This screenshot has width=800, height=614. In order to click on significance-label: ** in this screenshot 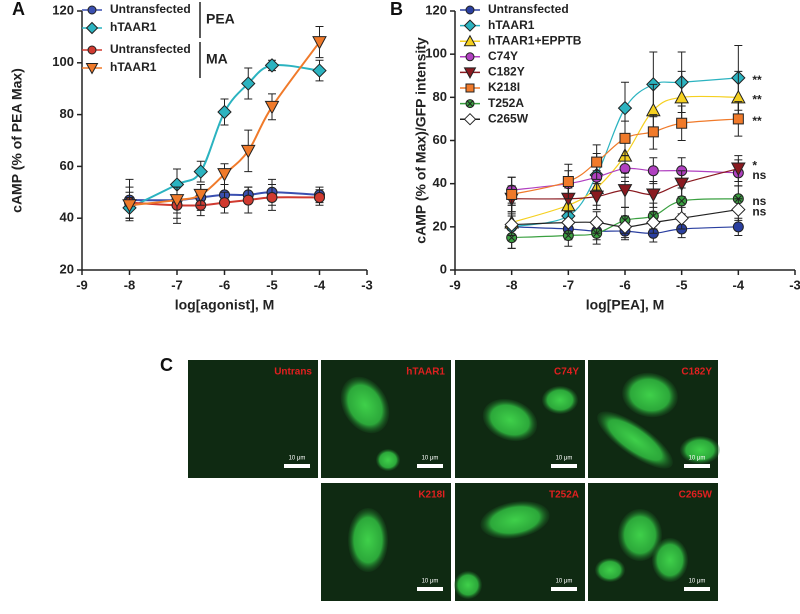, I will do `click(757, 100)`.